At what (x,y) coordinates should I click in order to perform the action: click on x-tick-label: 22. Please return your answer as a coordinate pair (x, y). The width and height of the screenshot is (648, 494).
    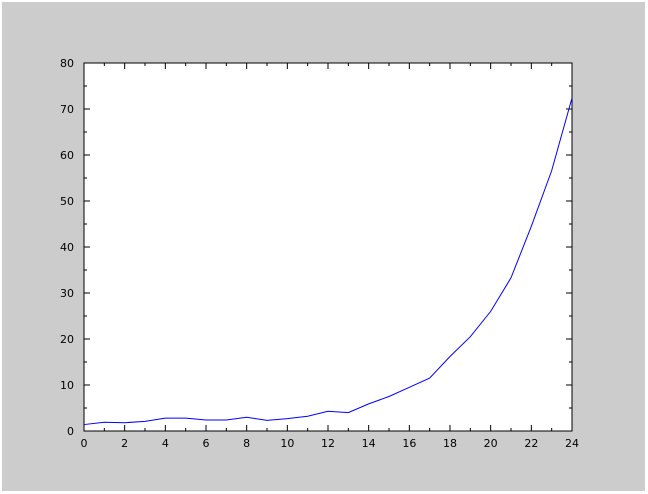
    Looking at the image, I should click on (531, 443).